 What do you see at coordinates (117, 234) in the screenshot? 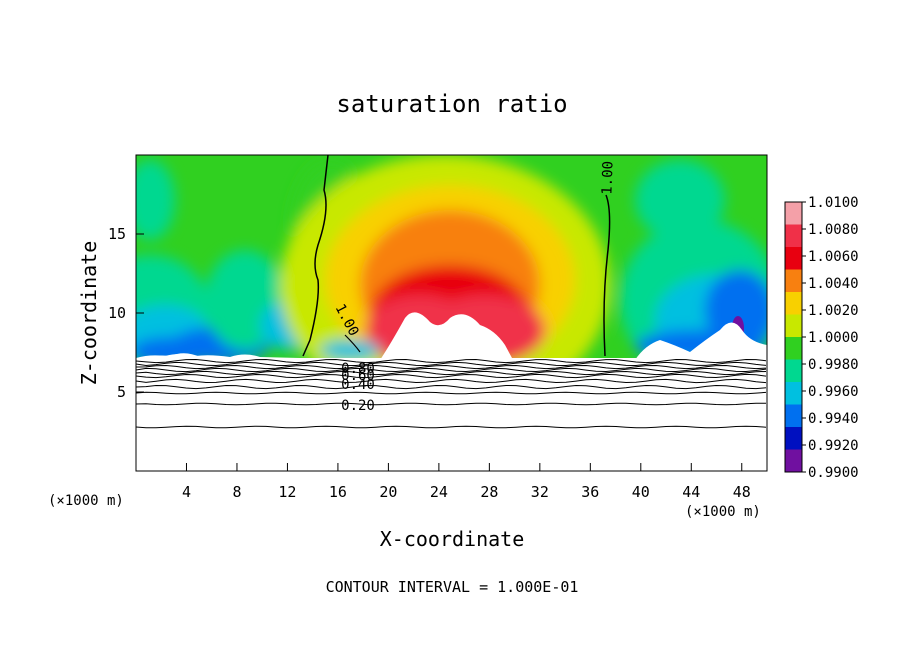
I see `y-tick-label: 15` at bounding box center [117, 234].